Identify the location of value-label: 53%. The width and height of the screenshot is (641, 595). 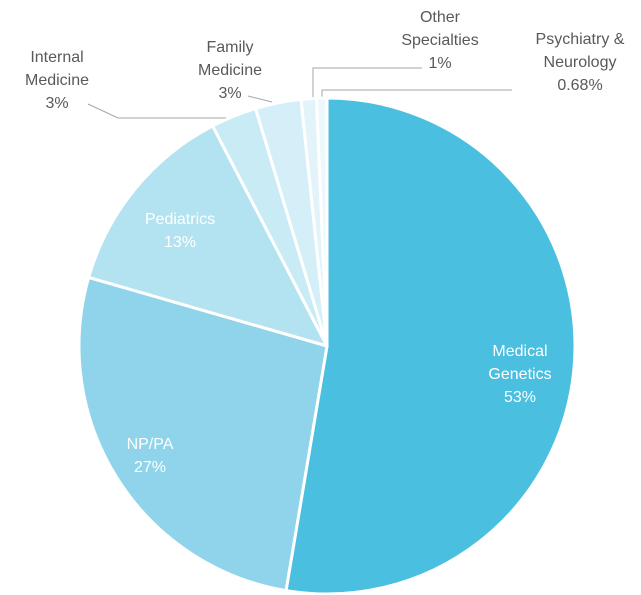
(520, 397).